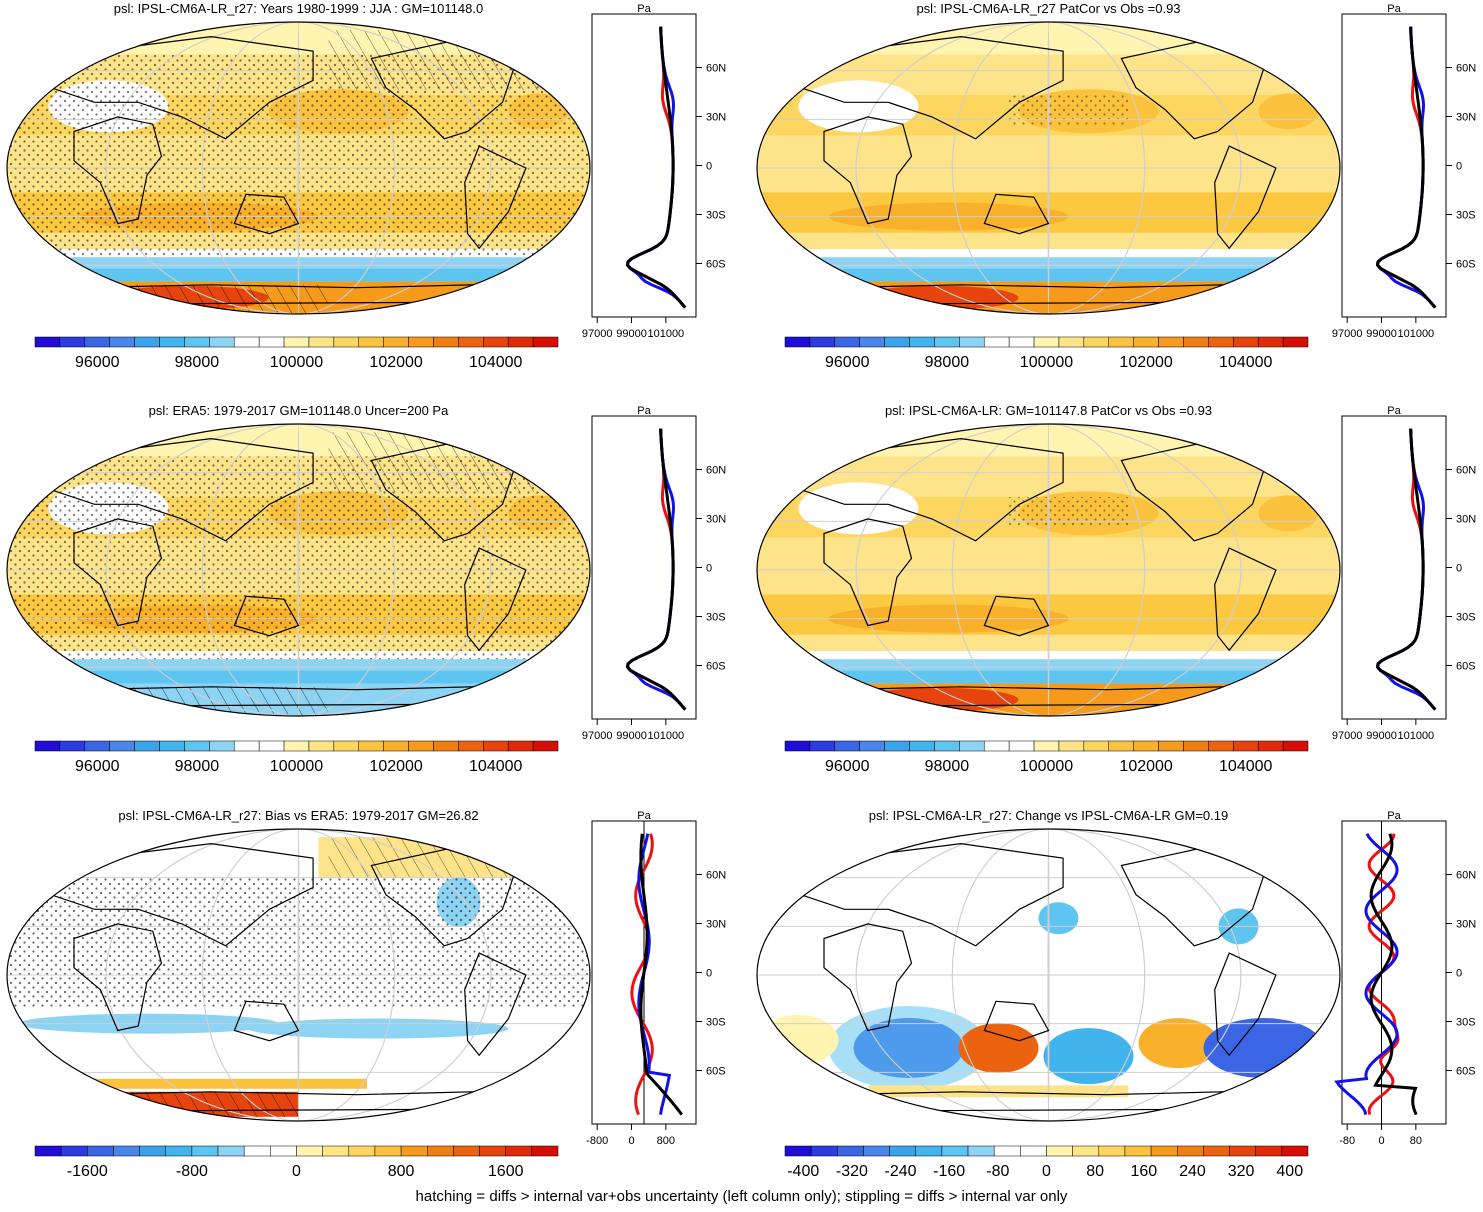  I want to click on zonal-profile: 60N 30N 0 30S 60S -80 0 80 Pa, so click(1405, 978).